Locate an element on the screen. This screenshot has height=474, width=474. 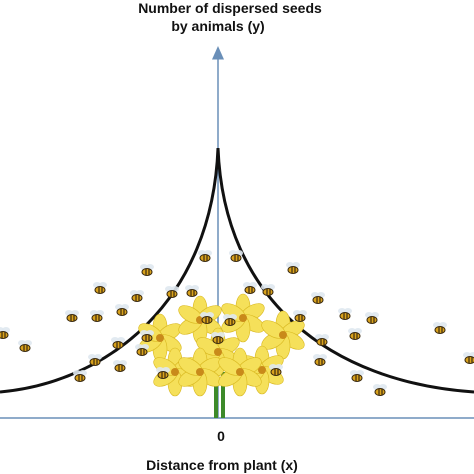
x-axis-label: Distance from plant (x) is located at coordinates (222, 465).